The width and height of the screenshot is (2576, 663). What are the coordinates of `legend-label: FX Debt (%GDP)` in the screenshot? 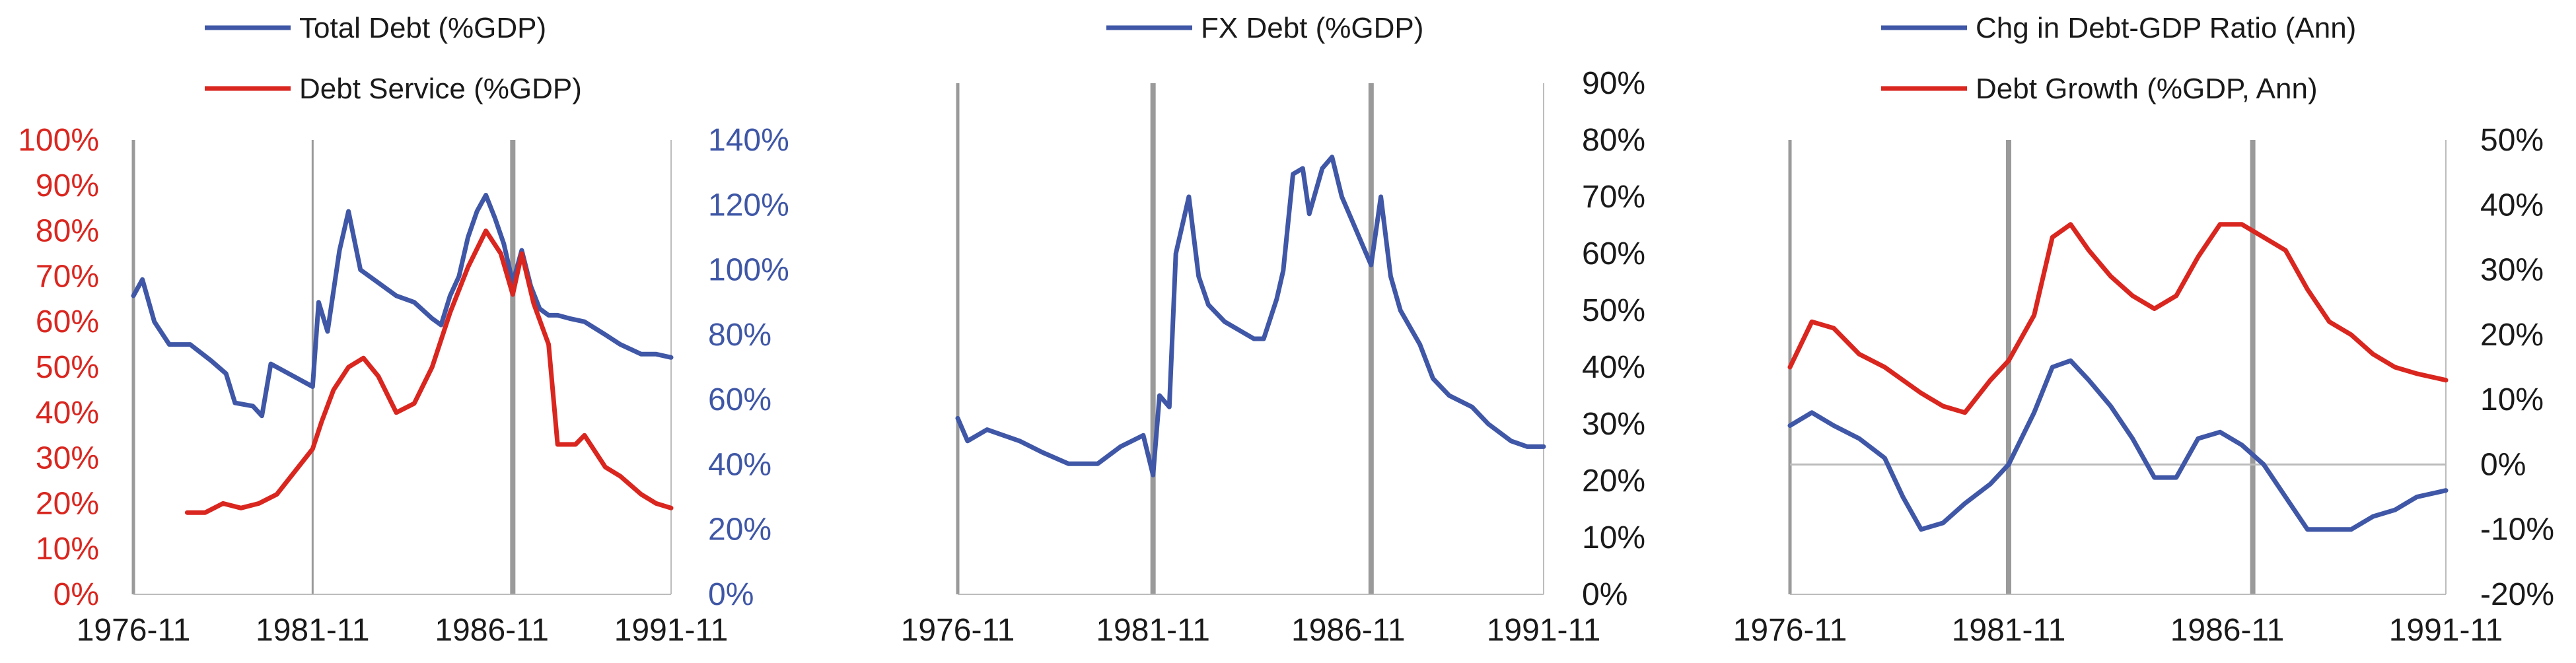 It's located at (1312, 28).